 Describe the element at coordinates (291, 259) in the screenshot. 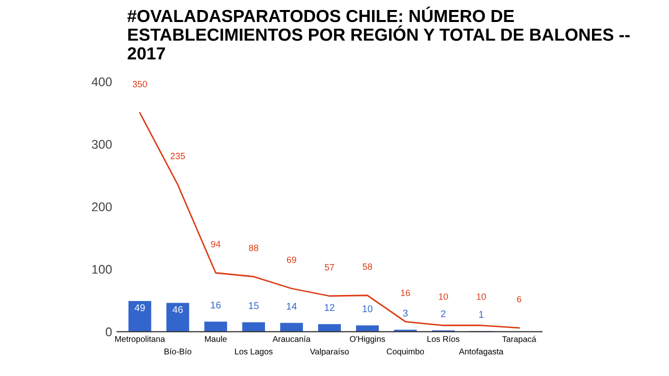

I see `data-label: 69` at that location.